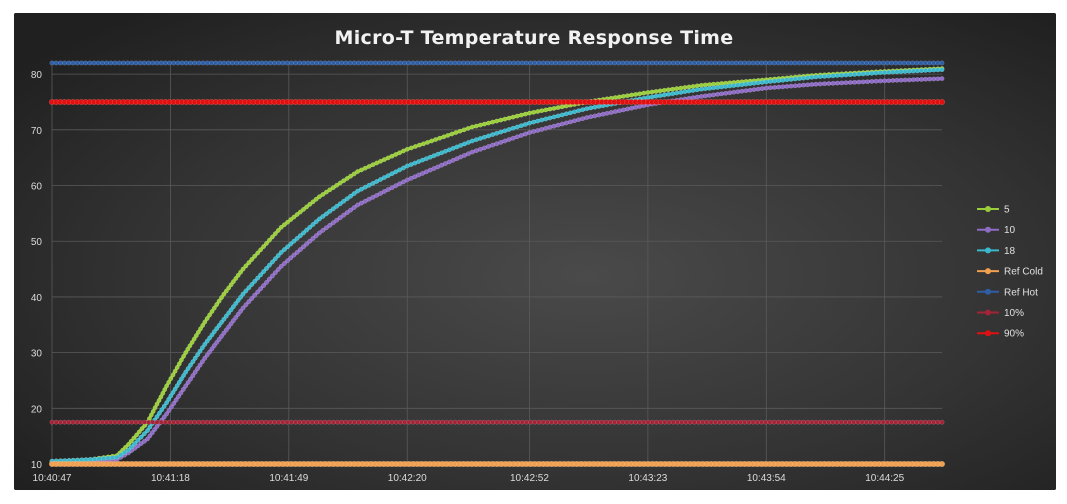  I want to click on x-tick-label: 10:40:47, so click(52, 478).